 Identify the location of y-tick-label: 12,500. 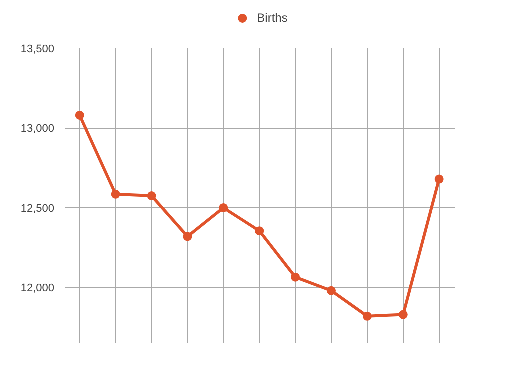
(37, 208).